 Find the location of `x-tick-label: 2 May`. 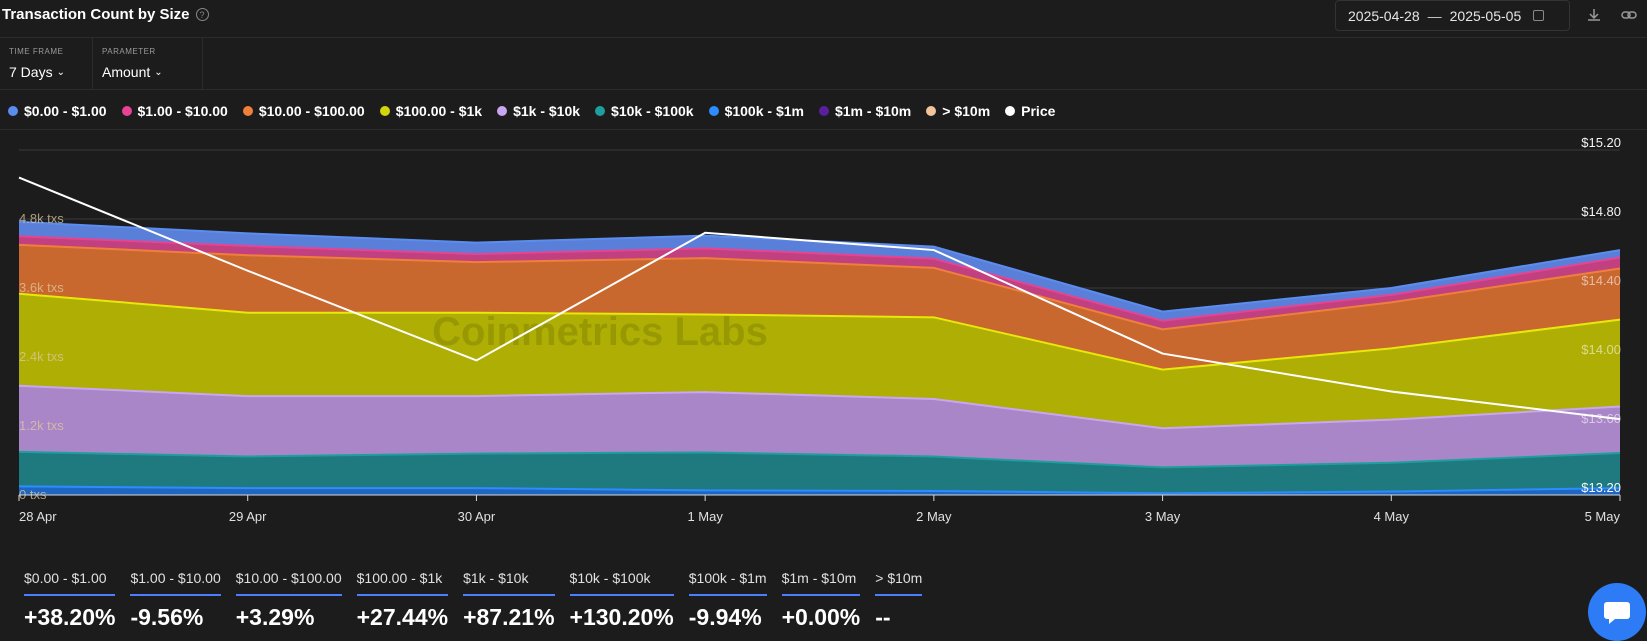

x-tick-label: 2 May is located at coordinates (934, 516).